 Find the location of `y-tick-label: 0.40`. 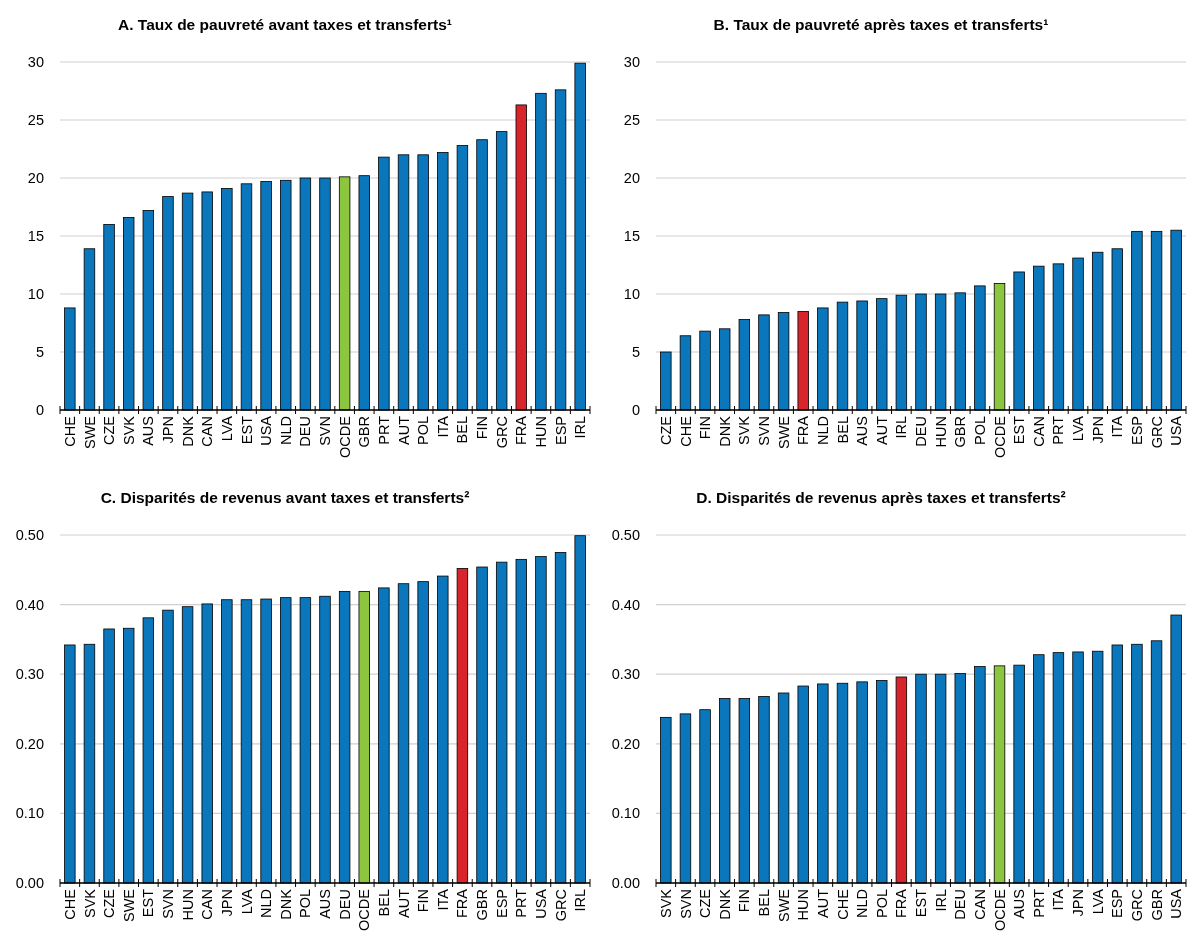

y-tick-label: 0.40 is located at coordinates (625, 604).